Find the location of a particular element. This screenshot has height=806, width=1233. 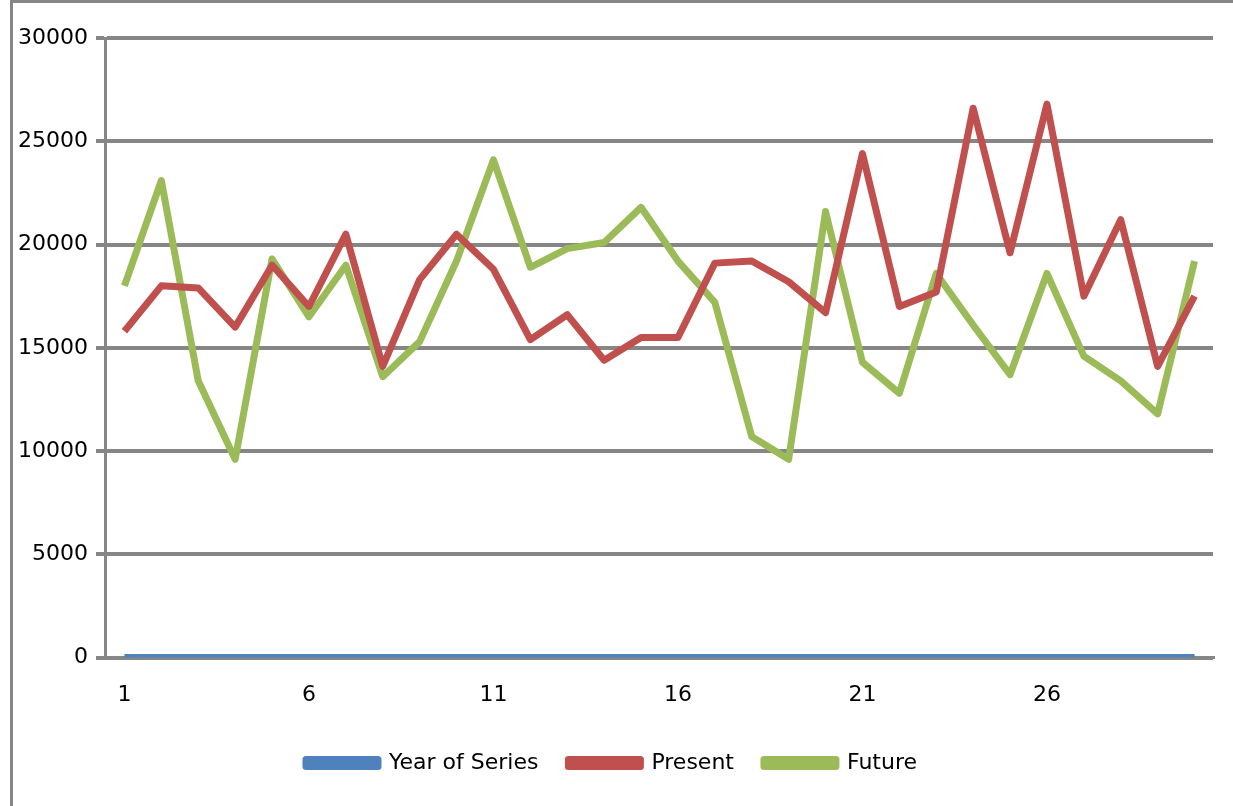

y-tick-label: 10000 is located at coordinates (52, 449).